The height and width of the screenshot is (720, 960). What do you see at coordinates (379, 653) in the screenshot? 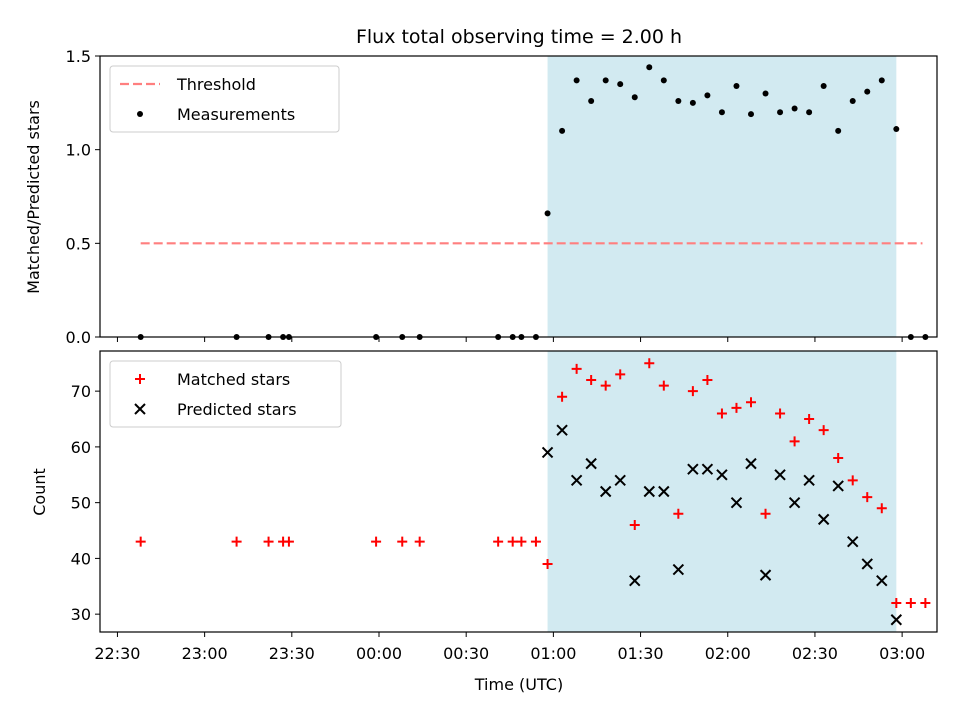
I see `x-tick-label: 00:00` at bounding box center [379, 653].